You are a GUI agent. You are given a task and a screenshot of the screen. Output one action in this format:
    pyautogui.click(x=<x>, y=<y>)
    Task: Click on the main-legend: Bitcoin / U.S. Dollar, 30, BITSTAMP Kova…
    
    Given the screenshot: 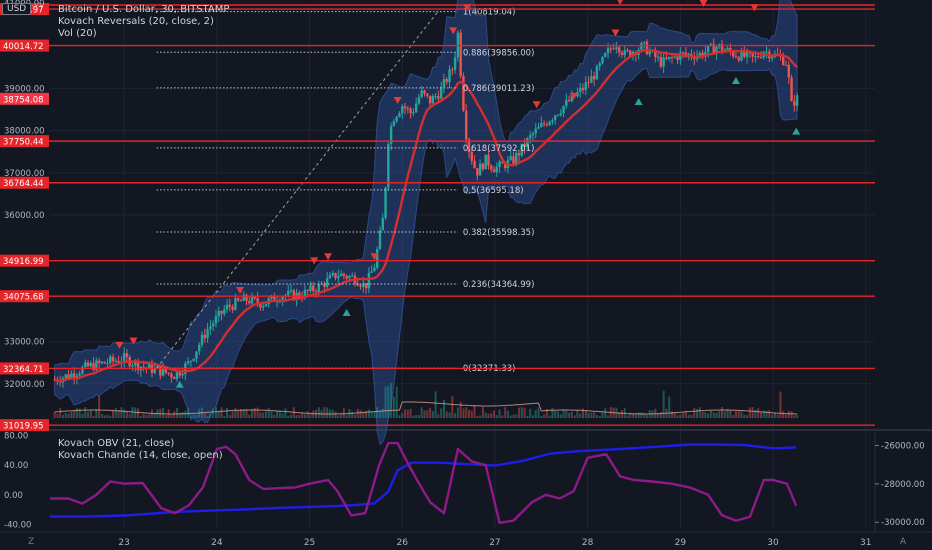 What is the action you would take?
    pyautogui.click(x=143, y=22)
    